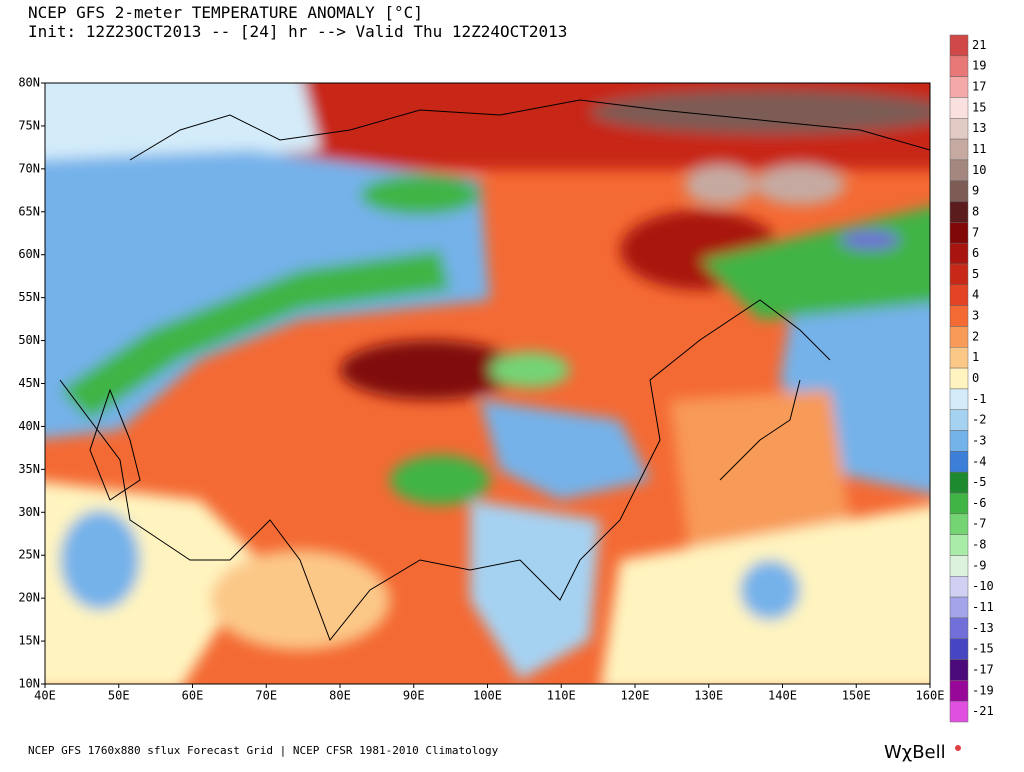 This screenshot has height=772, width=1024. What do you see at coordinates (983, 690) in the screenshot?
I see `colorbar-label: -19` at bounding box center [983, 690].